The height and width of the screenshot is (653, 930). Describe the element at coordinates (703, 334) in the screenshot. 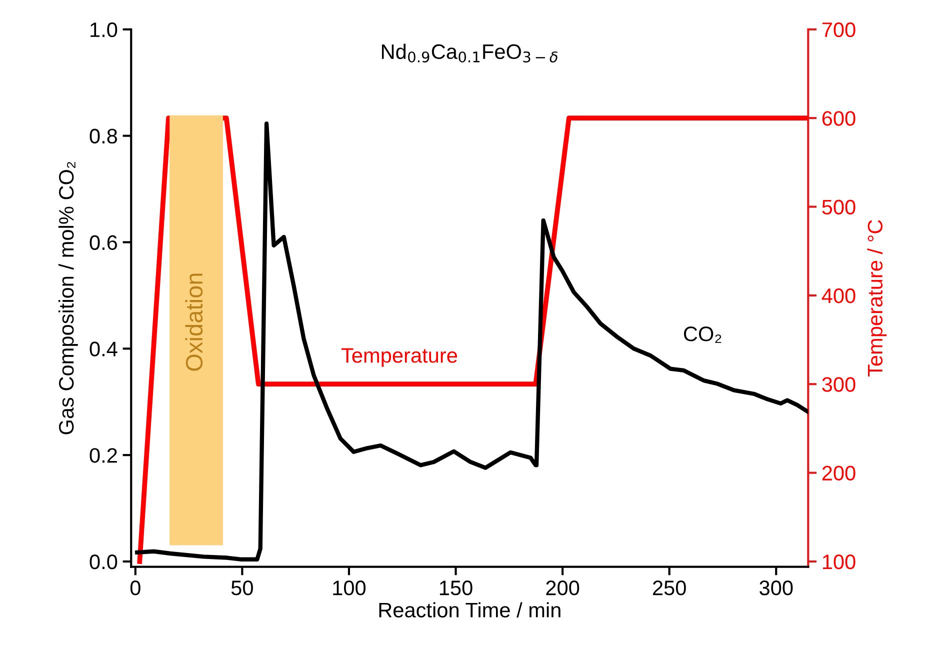

I see `series-label: CO₂` at that location.